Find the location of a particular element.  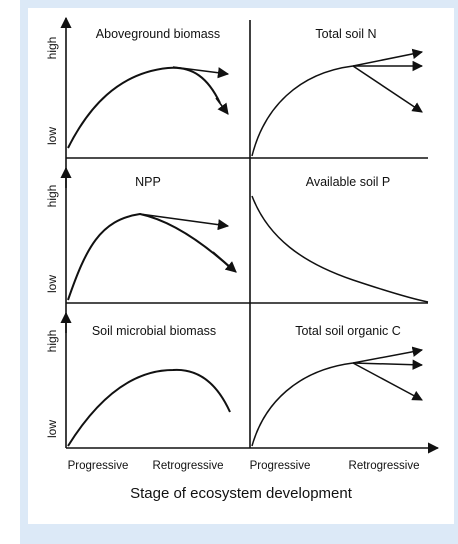

arrow-npp-flat is located at coordinates (184, 222).